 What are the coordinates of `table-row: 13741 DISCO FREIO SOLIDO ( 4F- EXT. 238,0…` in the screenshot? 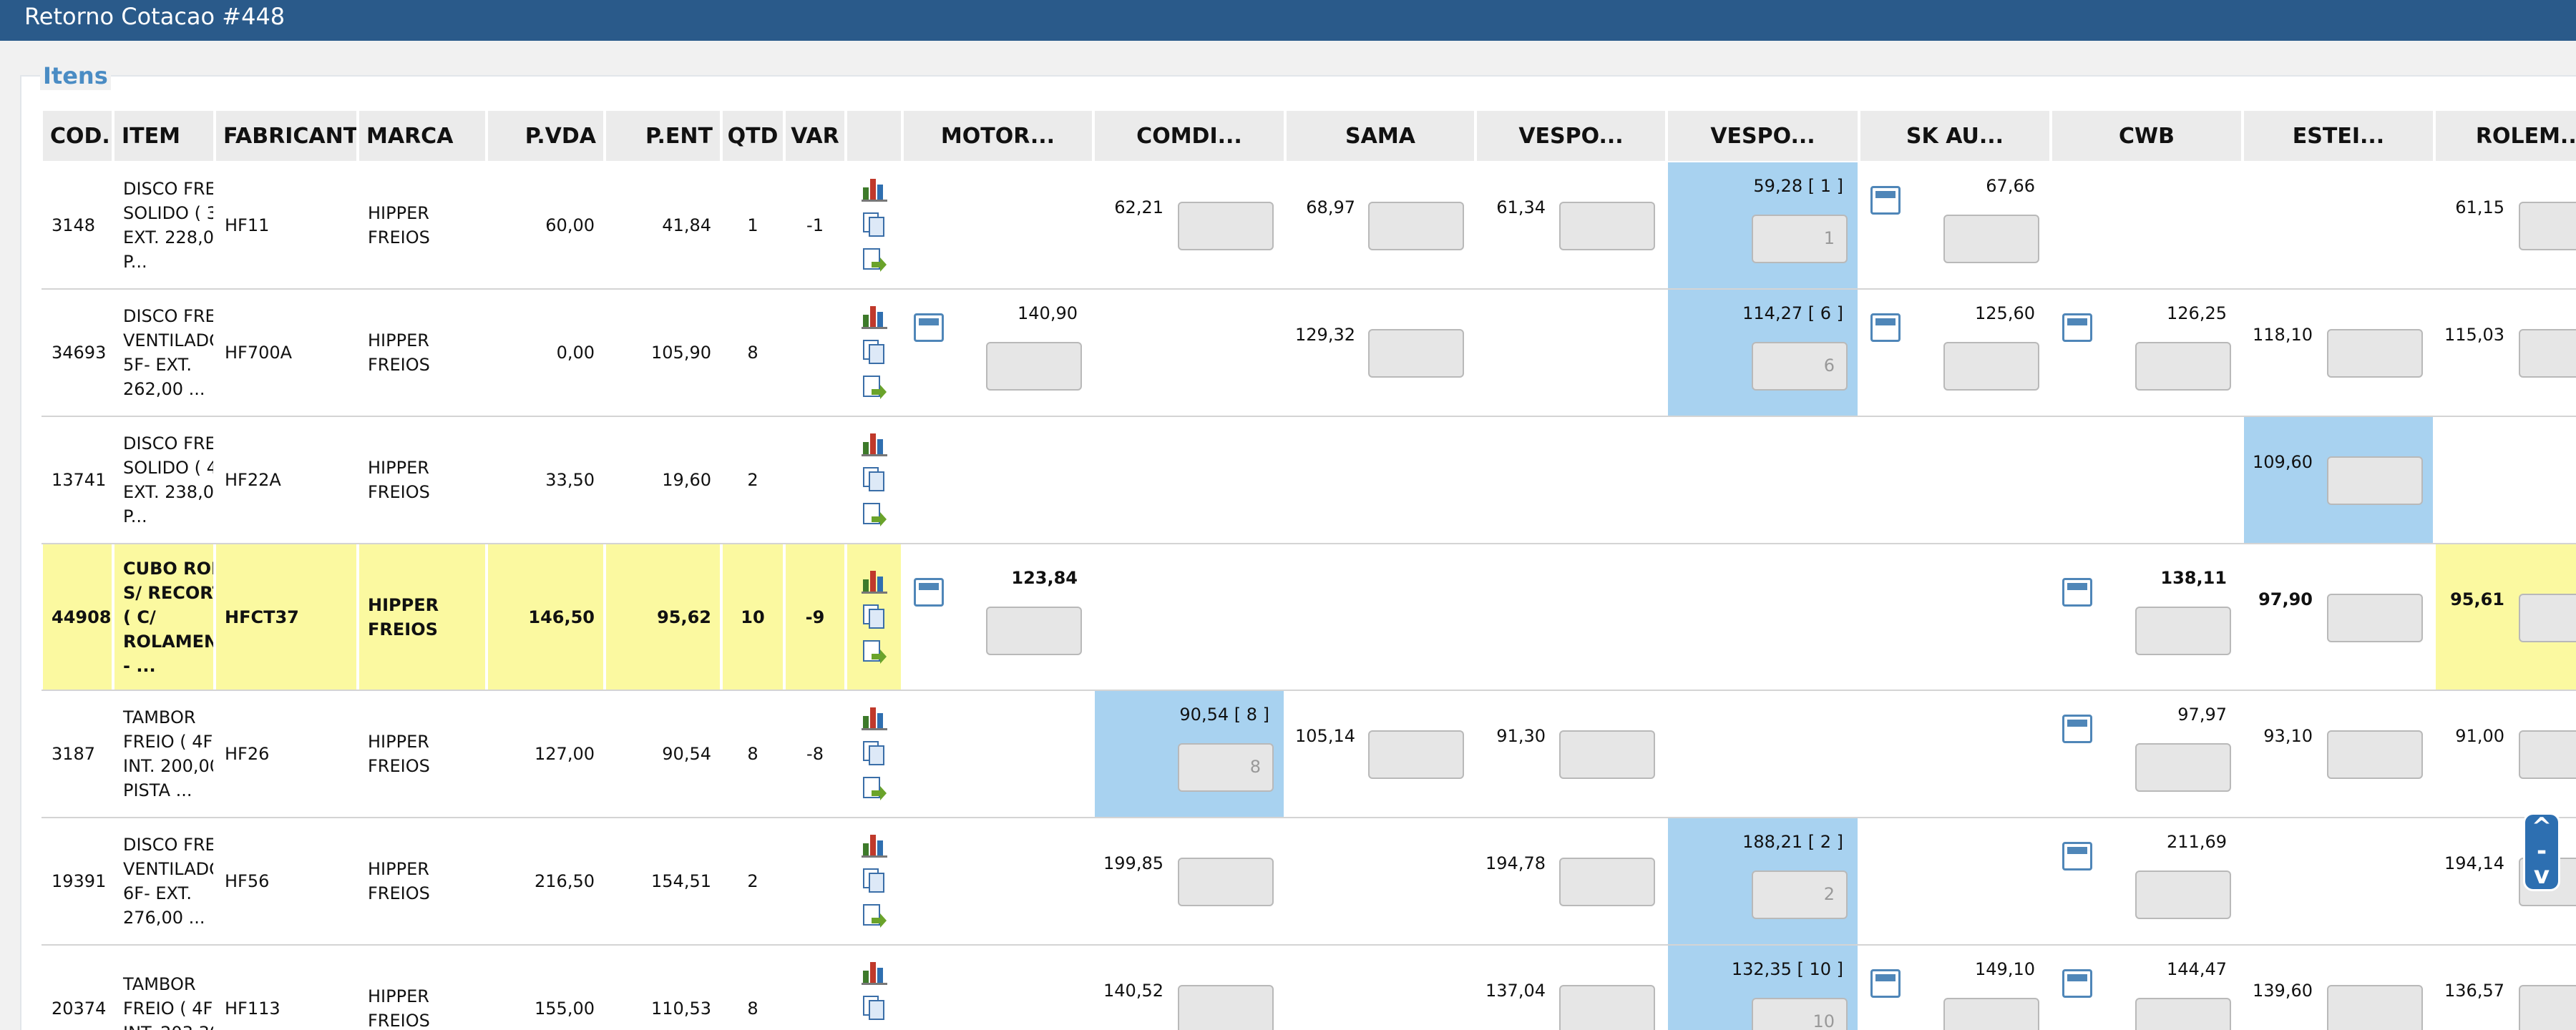 It's located at (1309, 480).